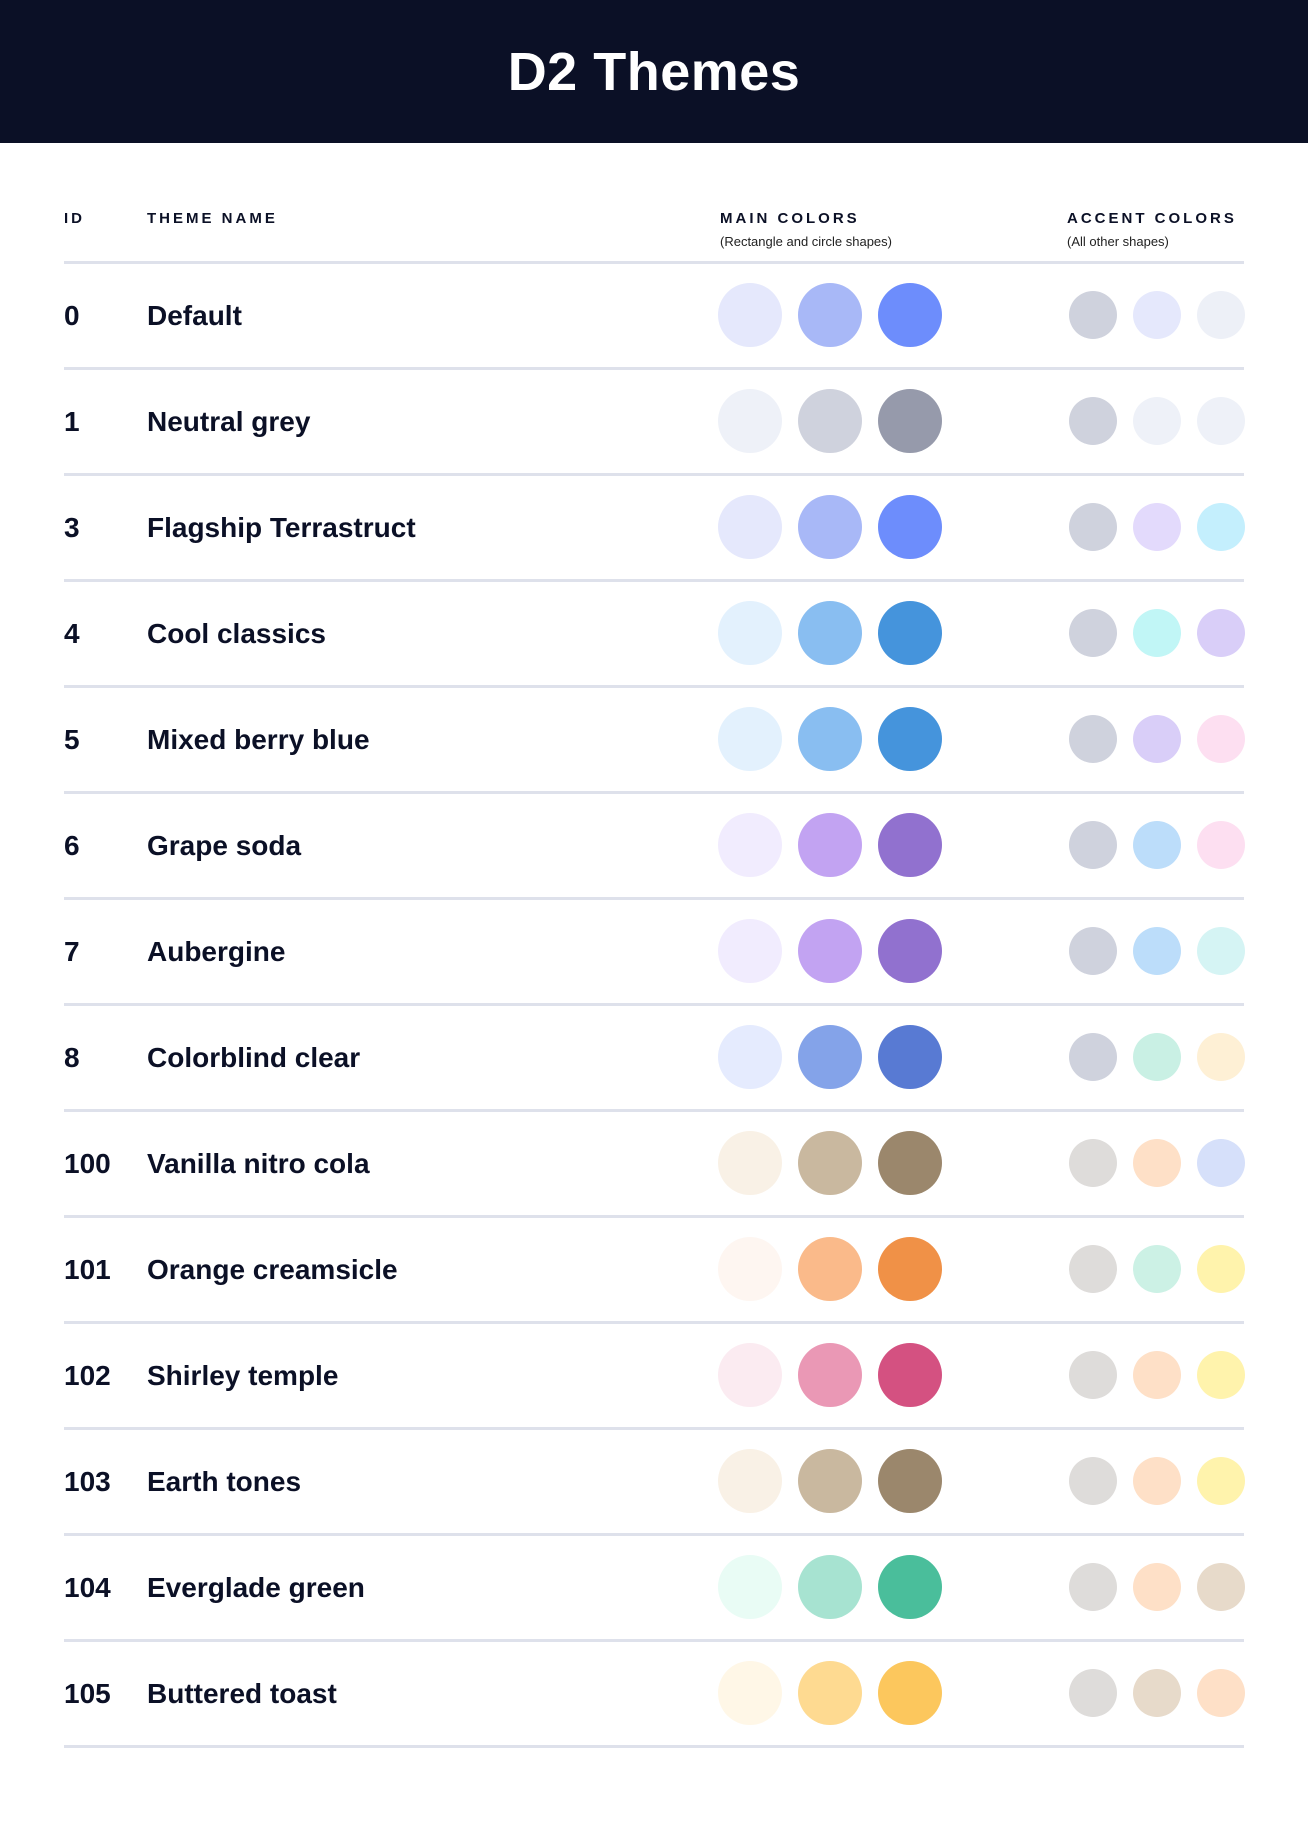  I want to click on table-row: 0 Default, so click(654, 317).